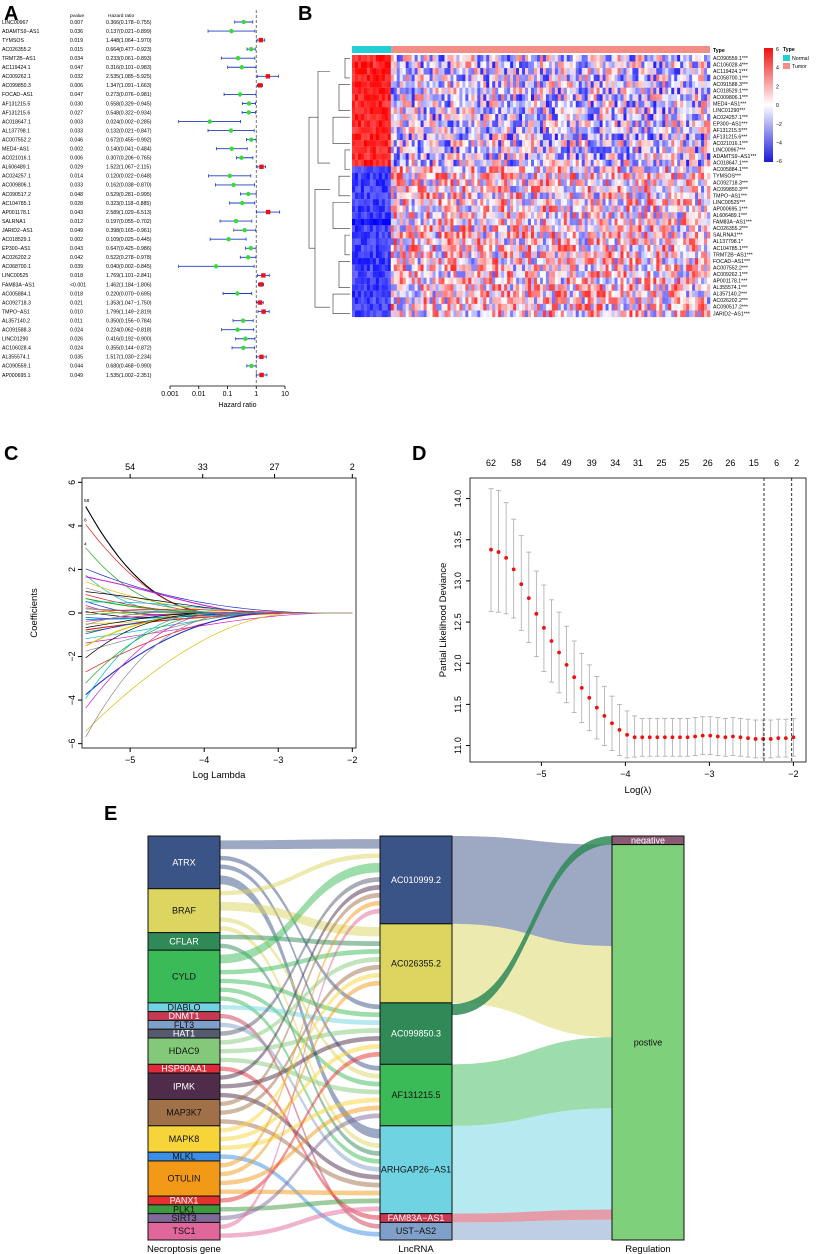  What do you see at coordinates (129, 177) in the screenshot?
I see `row-hr-text: 0.120(0.022−0.648)` at bounding box center [129, 177].